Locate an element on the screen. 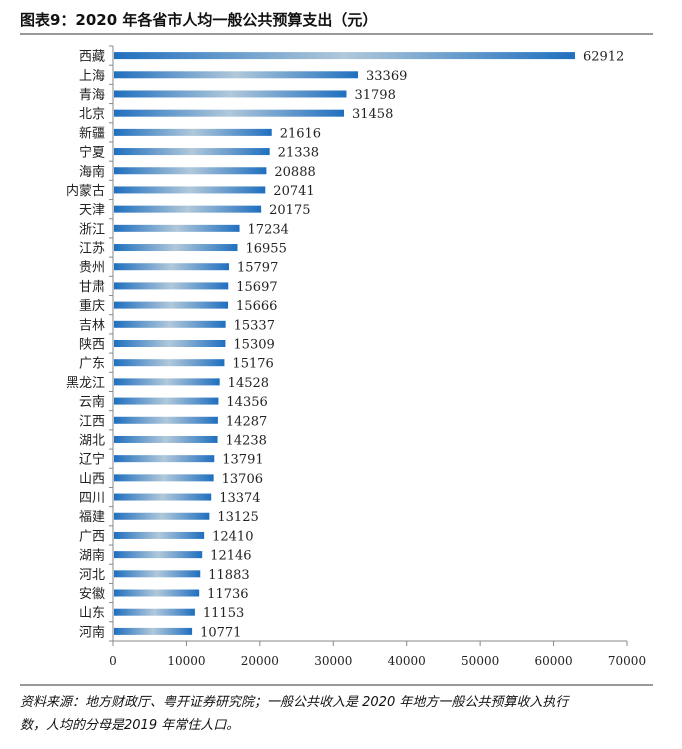 The height and width of the screenshot is (749, 682). x-tick-label: 0 is located at coordinates (113, 661).